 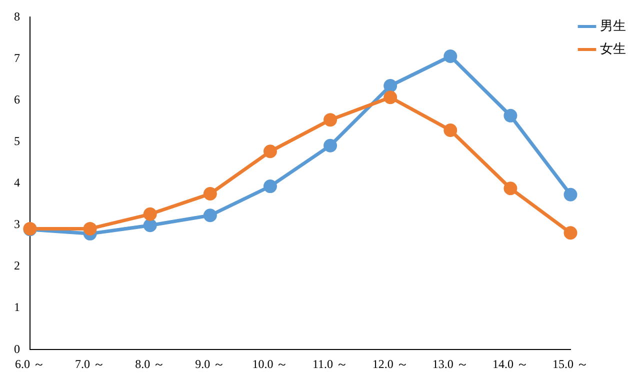 I want to click on y-tick-label: 3, so click(x=17, y=224).